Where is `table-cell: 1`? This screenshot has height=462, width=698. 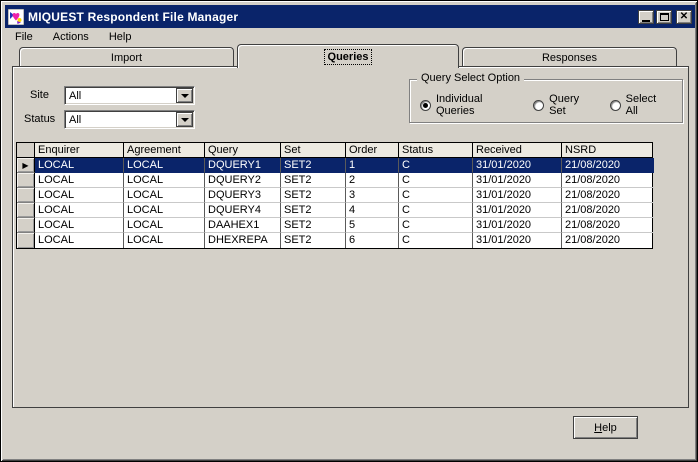
table-cell: 1 is located at coordinates (372, 165).